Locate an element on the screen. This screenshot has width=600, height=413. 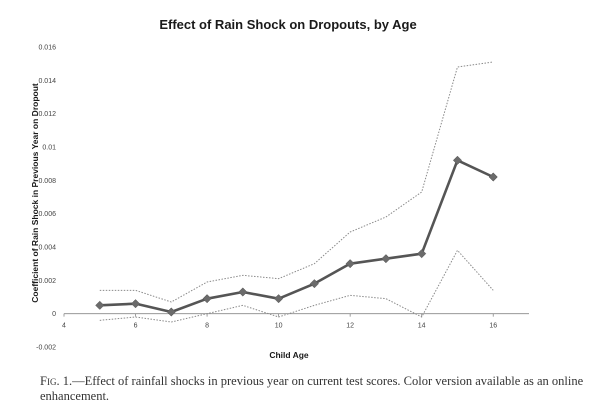
y-tick-label: 0.012 is located at coordinates (47, 114).